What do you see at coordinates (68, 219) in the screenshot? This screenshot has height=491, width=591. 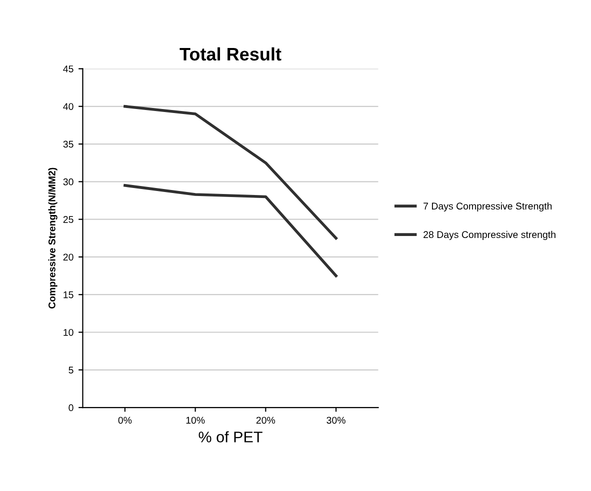 I see `y-tick-label: 25` at bounding box center [68, 219].